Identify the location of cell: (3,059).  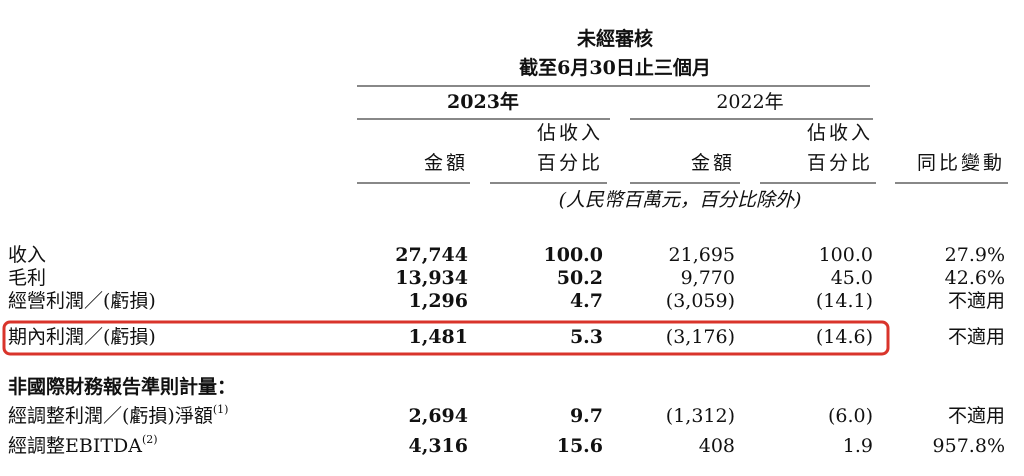
(700, 301).